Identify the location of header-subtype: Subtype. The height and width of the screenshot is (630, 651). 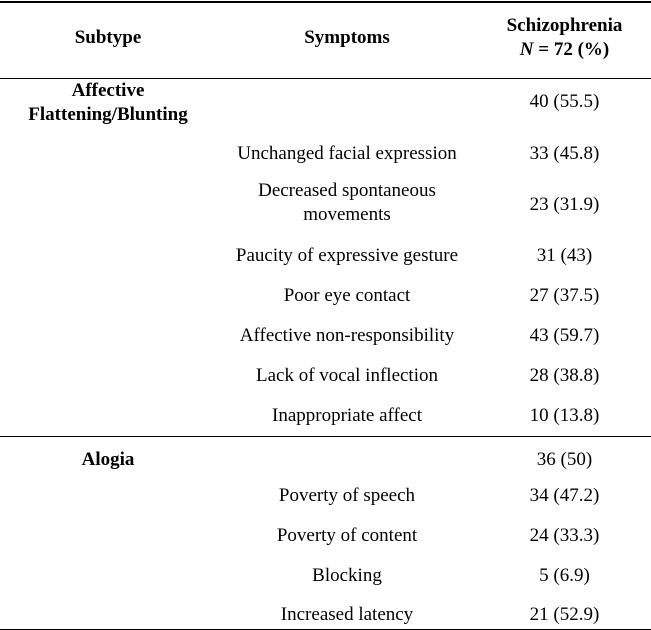
(108, 37).